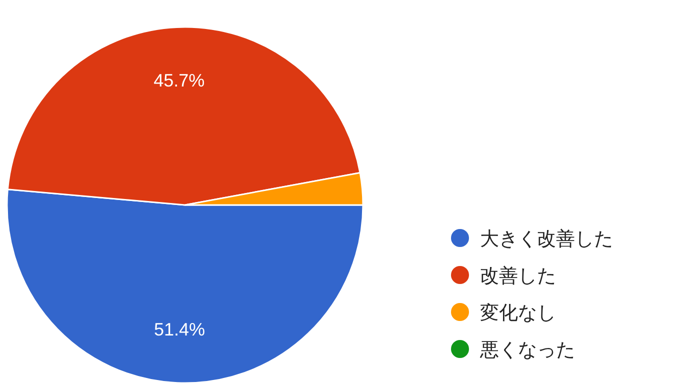  What do you see at coordinates (518, 276) in the screenshot?
I see `legend-label: 改善した` at bounding box center [518, 276].